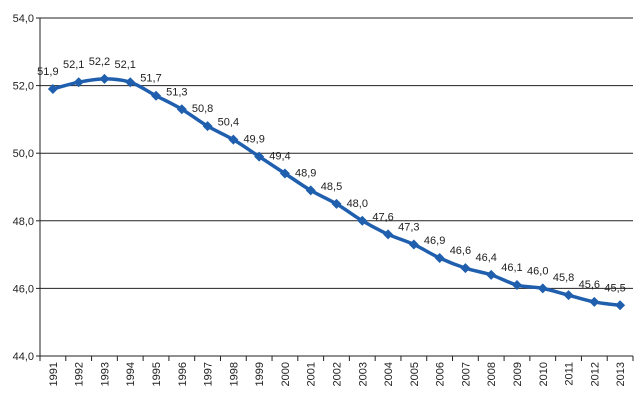 This screenshot has width=640, height=413. What do you see at coordinates (23, 19) in the screenshot?
I see `y-tick-label: 54,0` at bounding box center [23, 19].